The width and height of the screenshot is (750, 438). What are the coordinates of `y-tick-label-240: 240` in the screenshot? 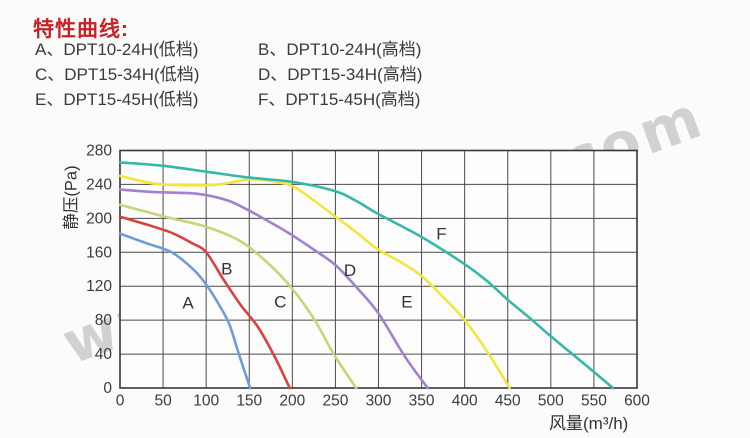 It's located at (99, 184).